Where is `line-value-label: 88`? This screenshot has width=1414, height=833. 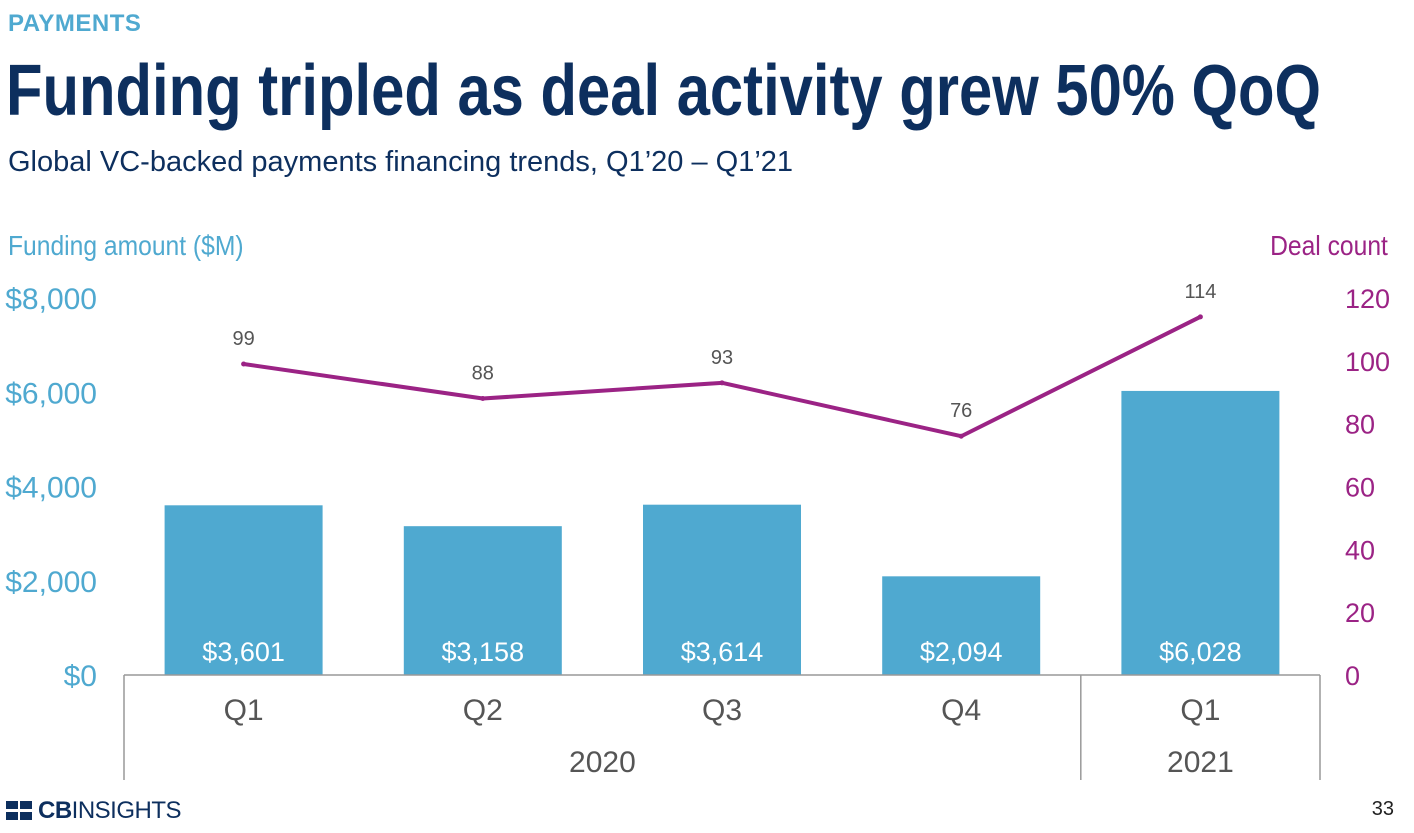 line-value-label: 88 is located at coordinates (483, 374).